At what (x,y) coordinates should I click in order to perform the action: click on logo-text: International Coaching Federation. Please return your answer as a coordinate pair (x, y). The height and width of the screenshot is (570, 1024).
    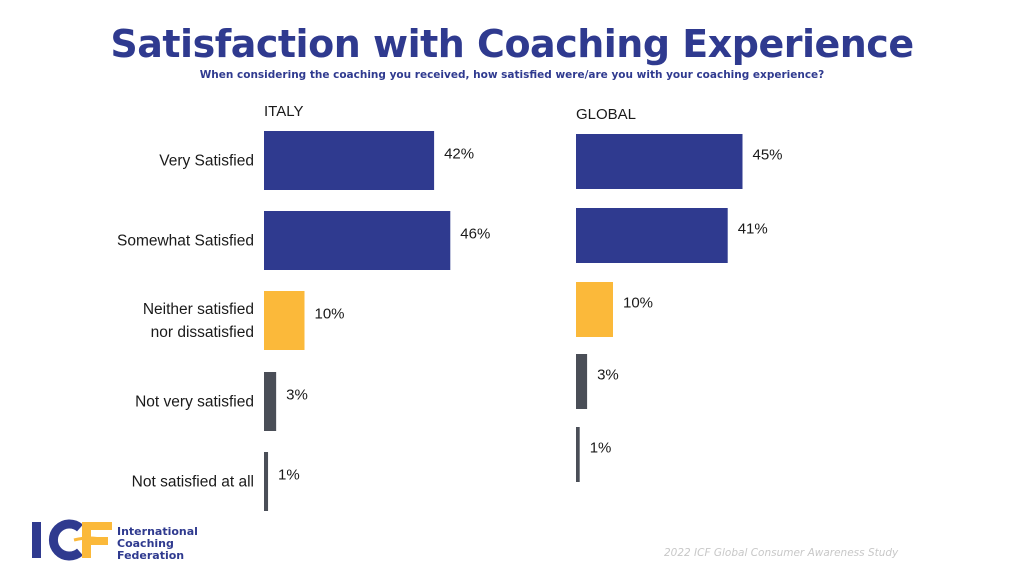
    Looking at the image, I should click on (157, 544).